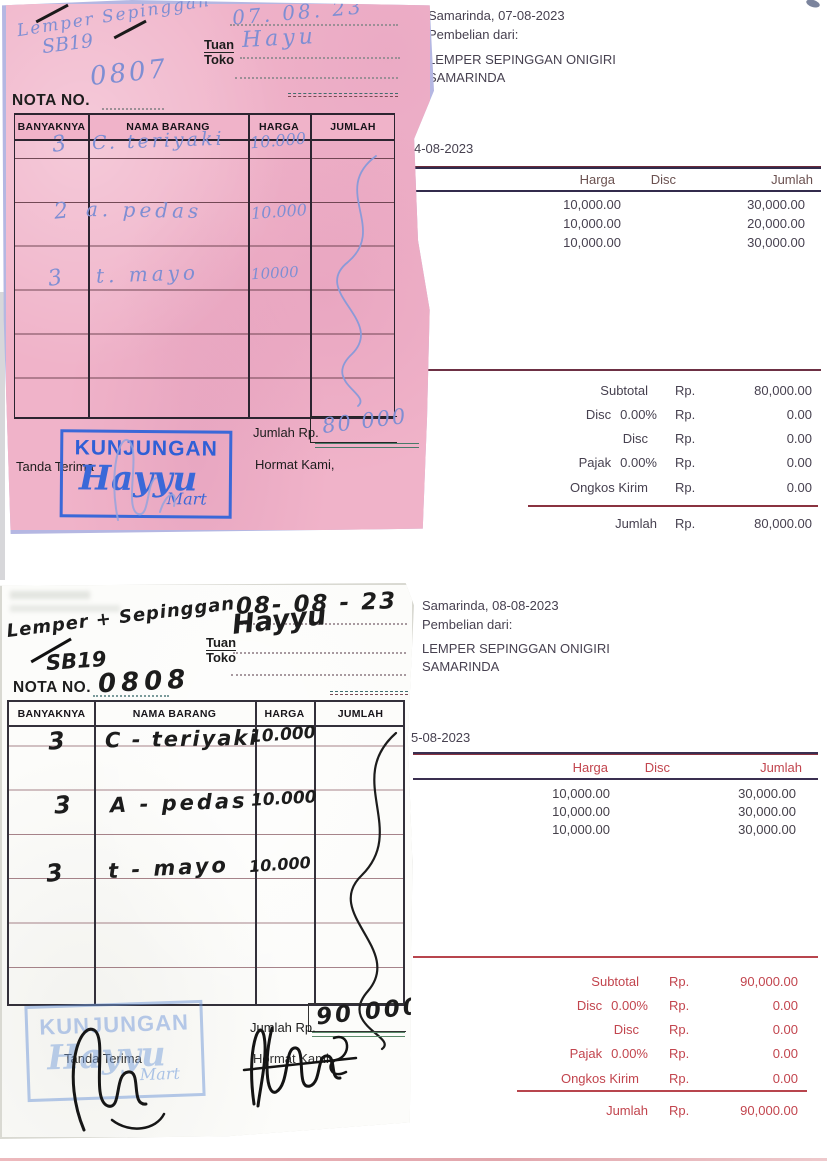  I want to click on cell-jumlah: 20,000.00, so click(776, 223).